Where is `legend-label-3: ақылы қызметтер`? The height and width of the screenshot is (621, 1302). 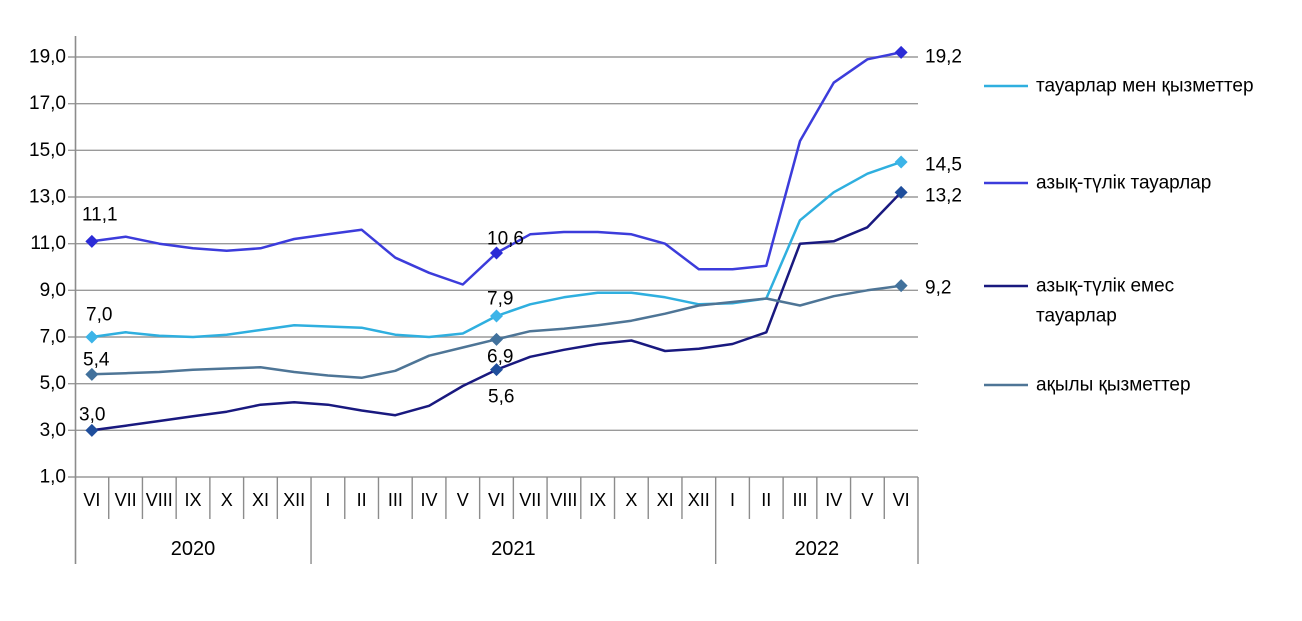 legend-label-3: ақылы қызметтер is located at coordinates (1113, 385).